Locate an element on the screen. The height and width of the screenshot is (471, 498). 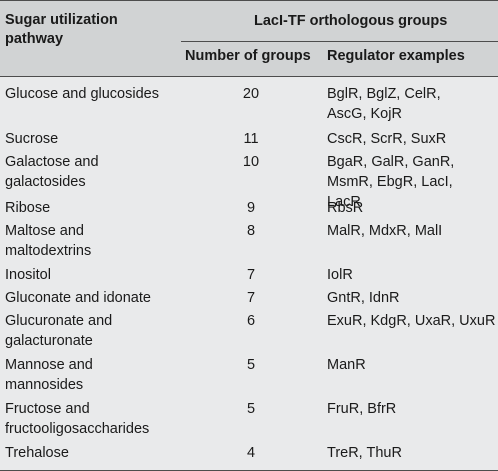
group-header-rule is located at coordinates (339, 41).